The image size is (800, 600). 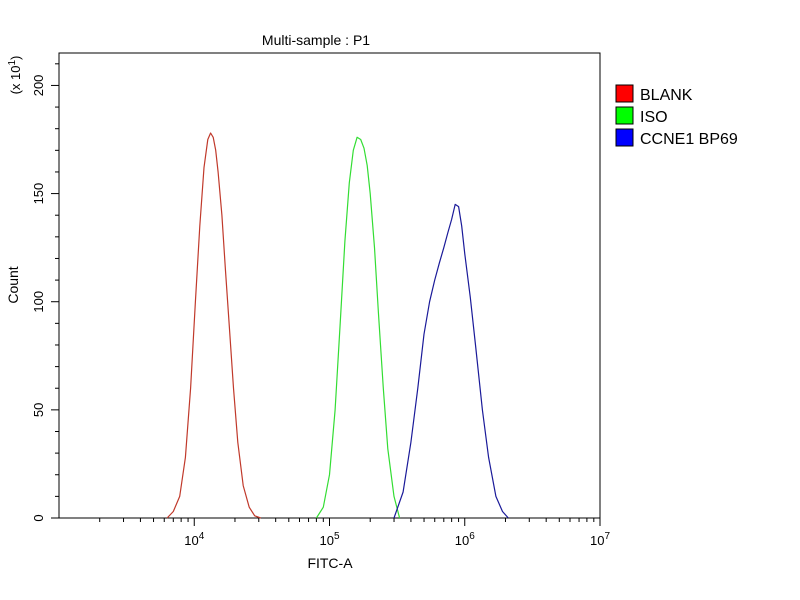 I want to click on legend-label: CCNE1 BP69, so click(x=689, y=139).